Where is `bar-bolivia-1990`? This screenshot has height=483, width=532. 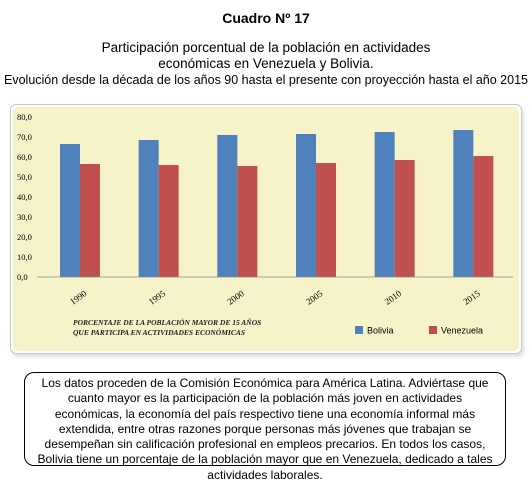
bar-bolivia-1990 is located at coordinates (70, 210).